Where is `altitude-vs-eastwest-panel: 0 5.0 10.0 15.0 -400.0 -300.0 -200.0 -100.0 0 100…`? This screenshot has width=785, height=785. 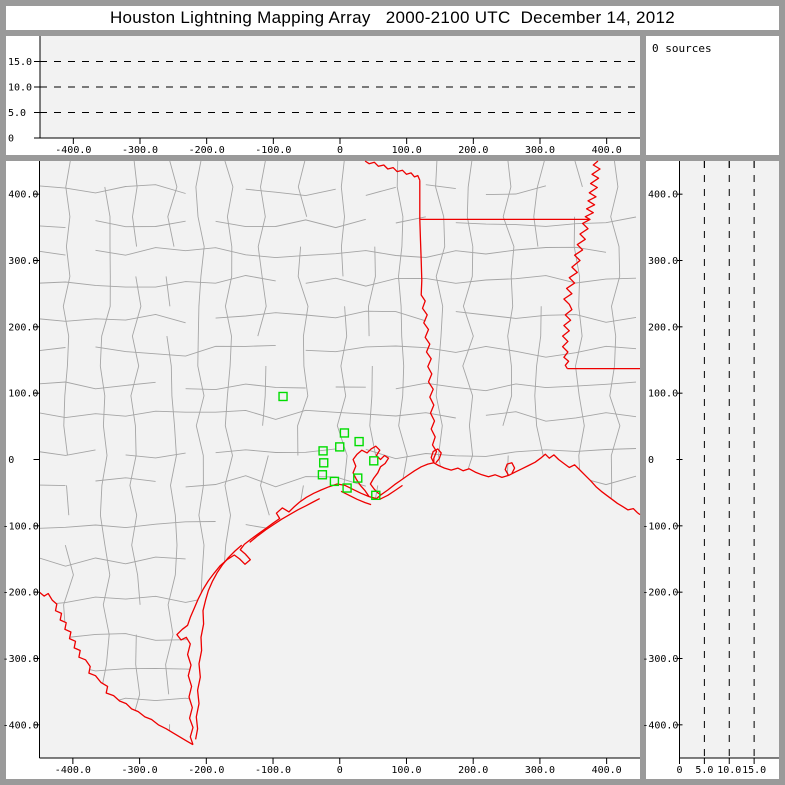 altitude-vs-eastwest-panel: 0 5.0 10.0 15.0 -400.0 -300.0 -200.0 -100.0 0 100… is located at coordinates (323, 96).